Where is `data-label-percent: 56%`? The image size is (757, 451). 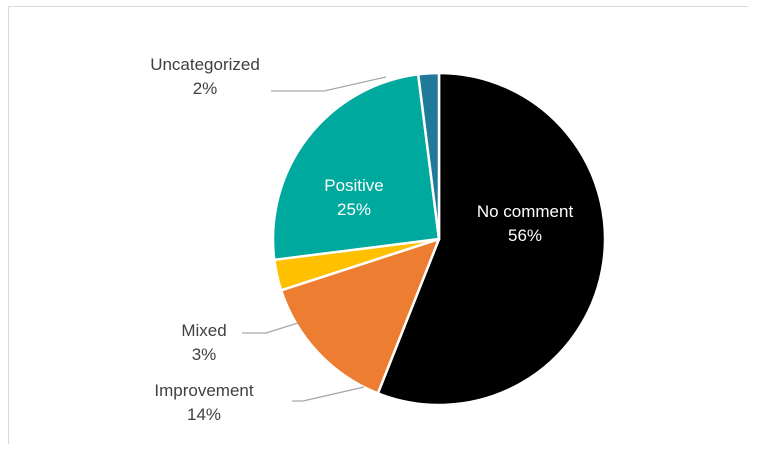 data-label-percent: 56% is located at coordinates (525, 235).